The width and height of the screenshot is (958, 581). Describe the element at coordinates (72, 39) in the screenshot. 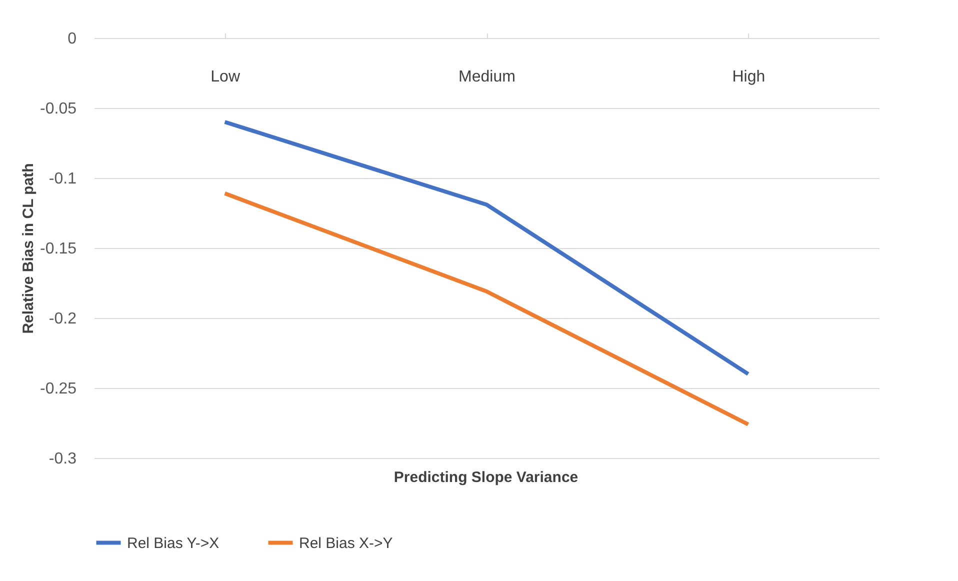

I see `y-tick-label: 0` at that location.